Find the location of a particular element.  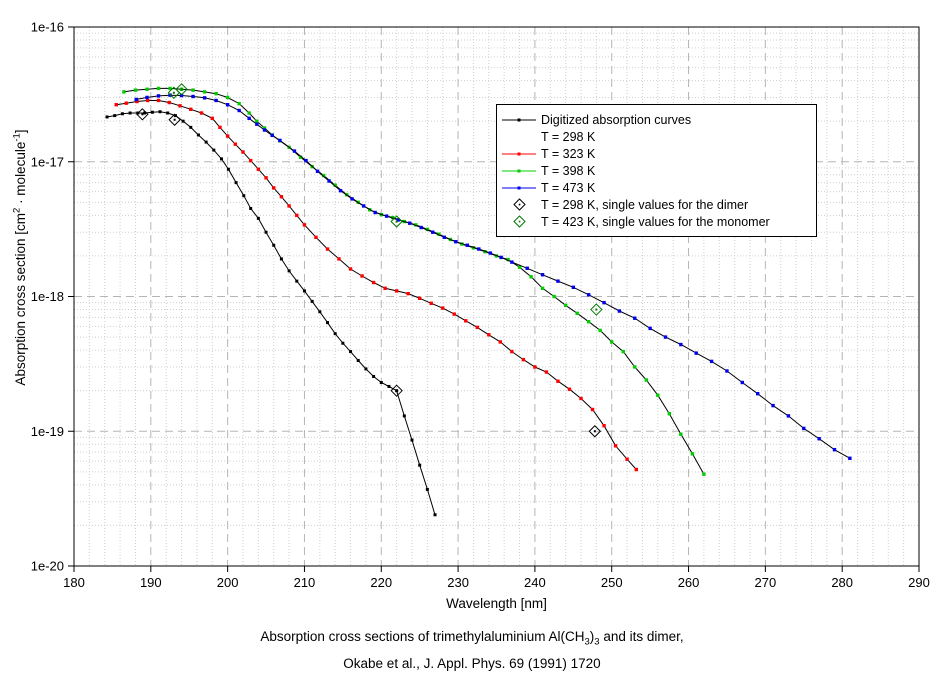

legend-item-dimer-single-values: T = 298 K, single values for the dimer is located at coordinates (656, 204).